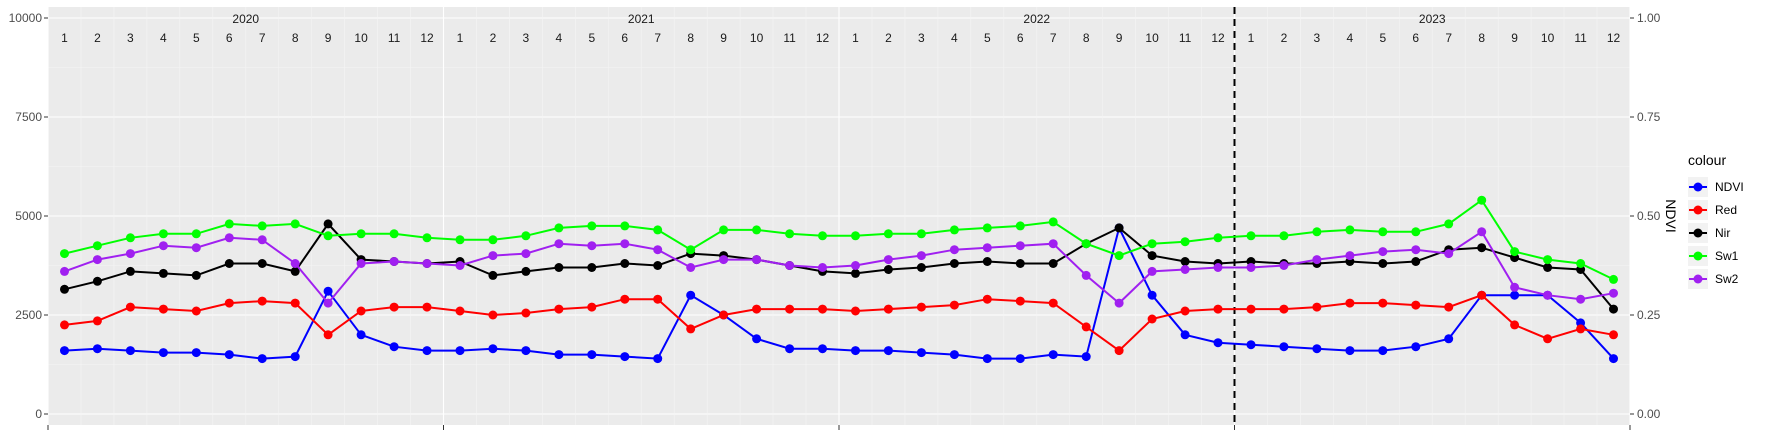 Image resolution: width=1773 pixels, height=442 pixels. Describe the element at coordinates (1713, 256) in the screenshot. I see `legend-item-sw1: Sw1` at that location.